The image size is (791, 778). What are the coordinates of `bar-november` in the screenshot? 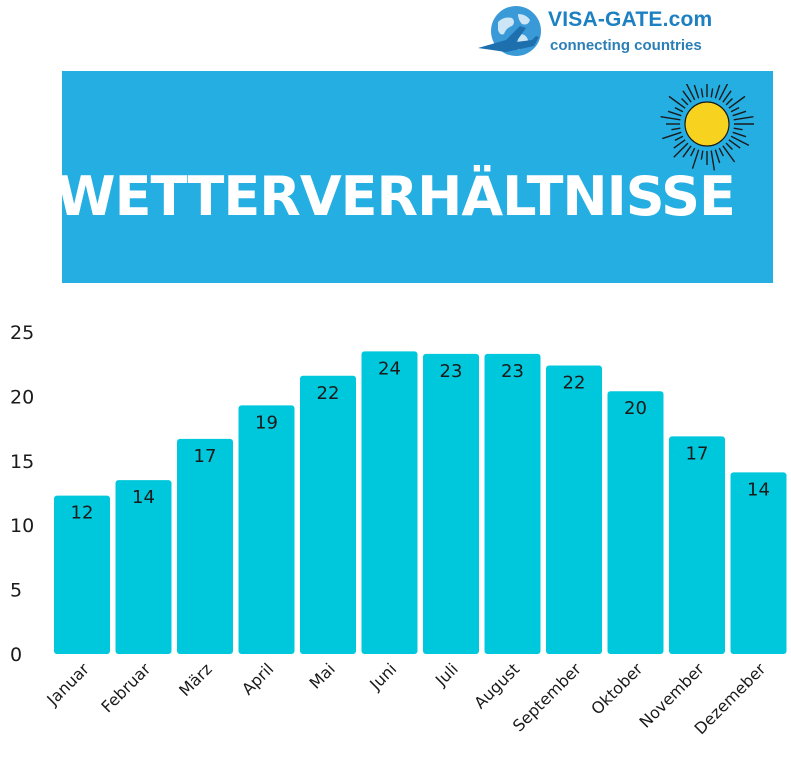 It's located at (697, 545).